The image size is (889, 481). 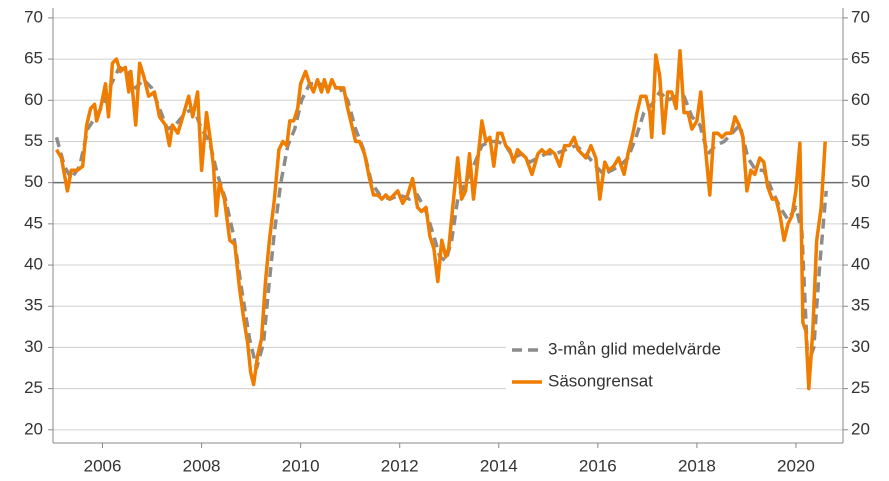 What do you see at coordinates (860, 140) in the screenshot?
I see `y2-tick-label: 55` at bounding box center [860, 140].